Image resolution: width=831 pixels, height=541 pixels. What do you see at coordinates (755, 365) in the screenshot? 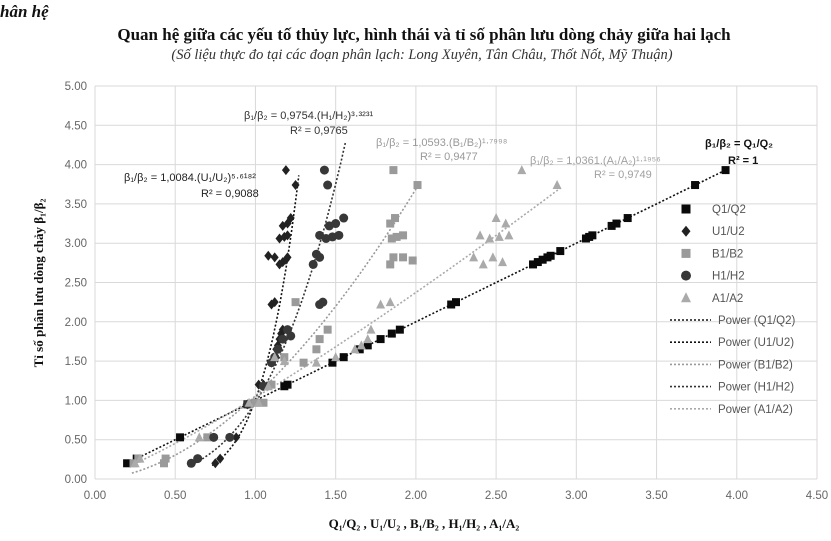
I see `legend-label: Power (B1/B2)` at bounding box center [755, 365].